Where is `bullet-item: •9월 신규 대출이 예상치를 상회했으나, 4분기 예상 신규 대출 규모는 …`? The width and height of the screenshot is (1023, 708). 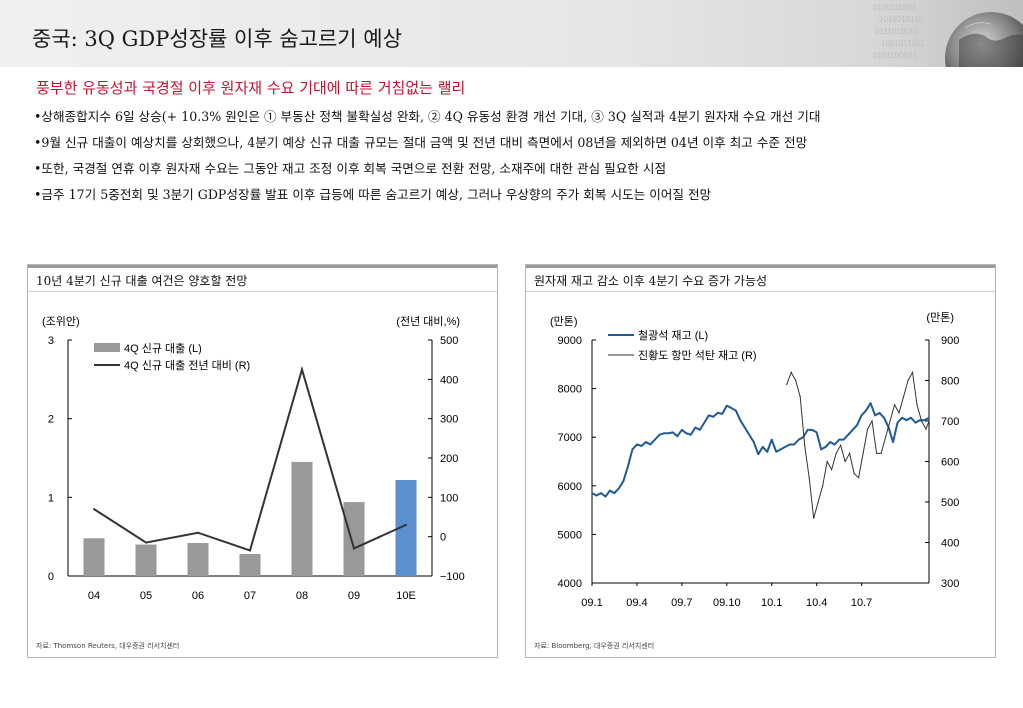 bullet-item: •9월 신규 대출이 예상치를 상회했으나, 4분기 예상 신규 대출 규모는 … is located at coordinates (421, 142).